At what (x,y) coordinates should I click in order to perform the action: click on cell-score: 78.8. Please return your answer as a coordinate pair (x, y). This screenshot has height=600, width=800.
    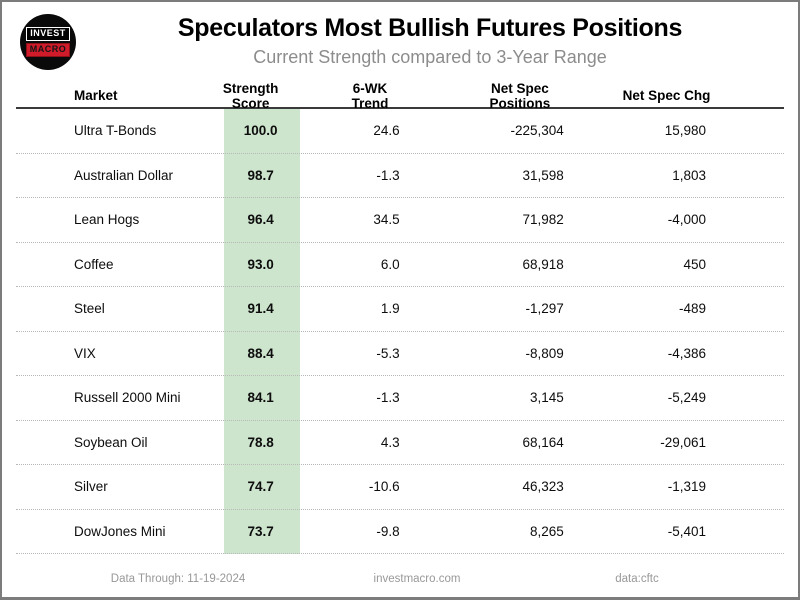
    Looking at the image, I should click on (260, 442).